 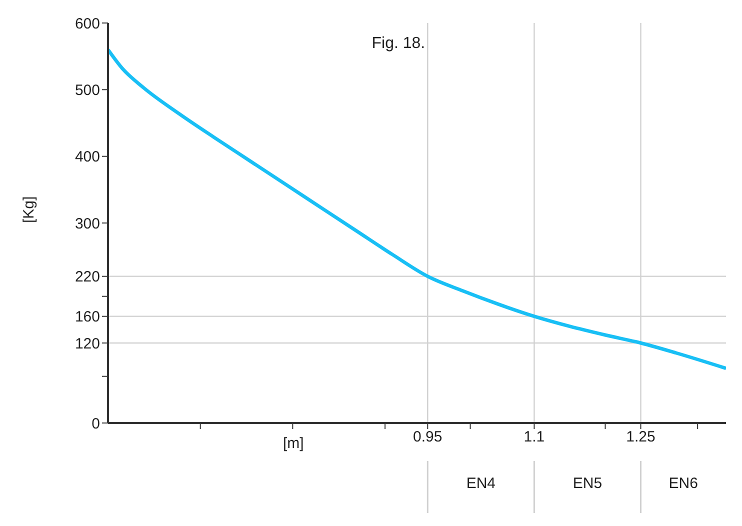 I want to click on y-tick-label: 120, so click(x=87, y=343).